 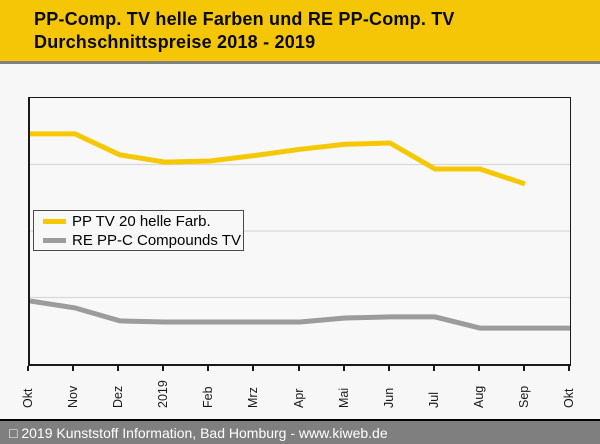 What do you see at coordinates (54, 240) in the screenshot?
I see `legend-swatch-gray-line` at bounding box center [54, 240].